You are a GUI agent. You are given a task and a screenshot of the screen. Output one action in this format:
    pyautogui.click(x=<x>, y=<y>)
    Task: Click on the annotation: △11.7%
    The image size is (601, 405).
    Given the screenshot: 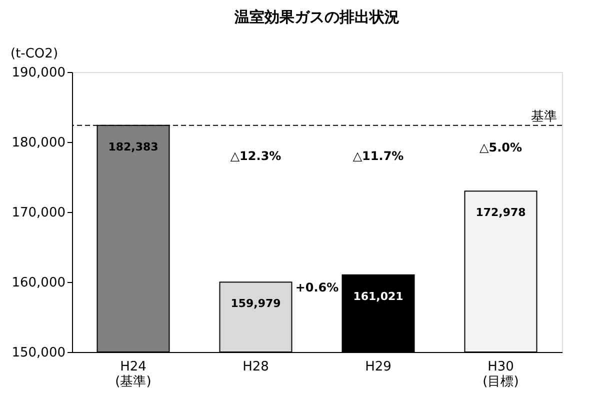 What is the action you would take?
    pyautogui.click(x=378, y=156)
    